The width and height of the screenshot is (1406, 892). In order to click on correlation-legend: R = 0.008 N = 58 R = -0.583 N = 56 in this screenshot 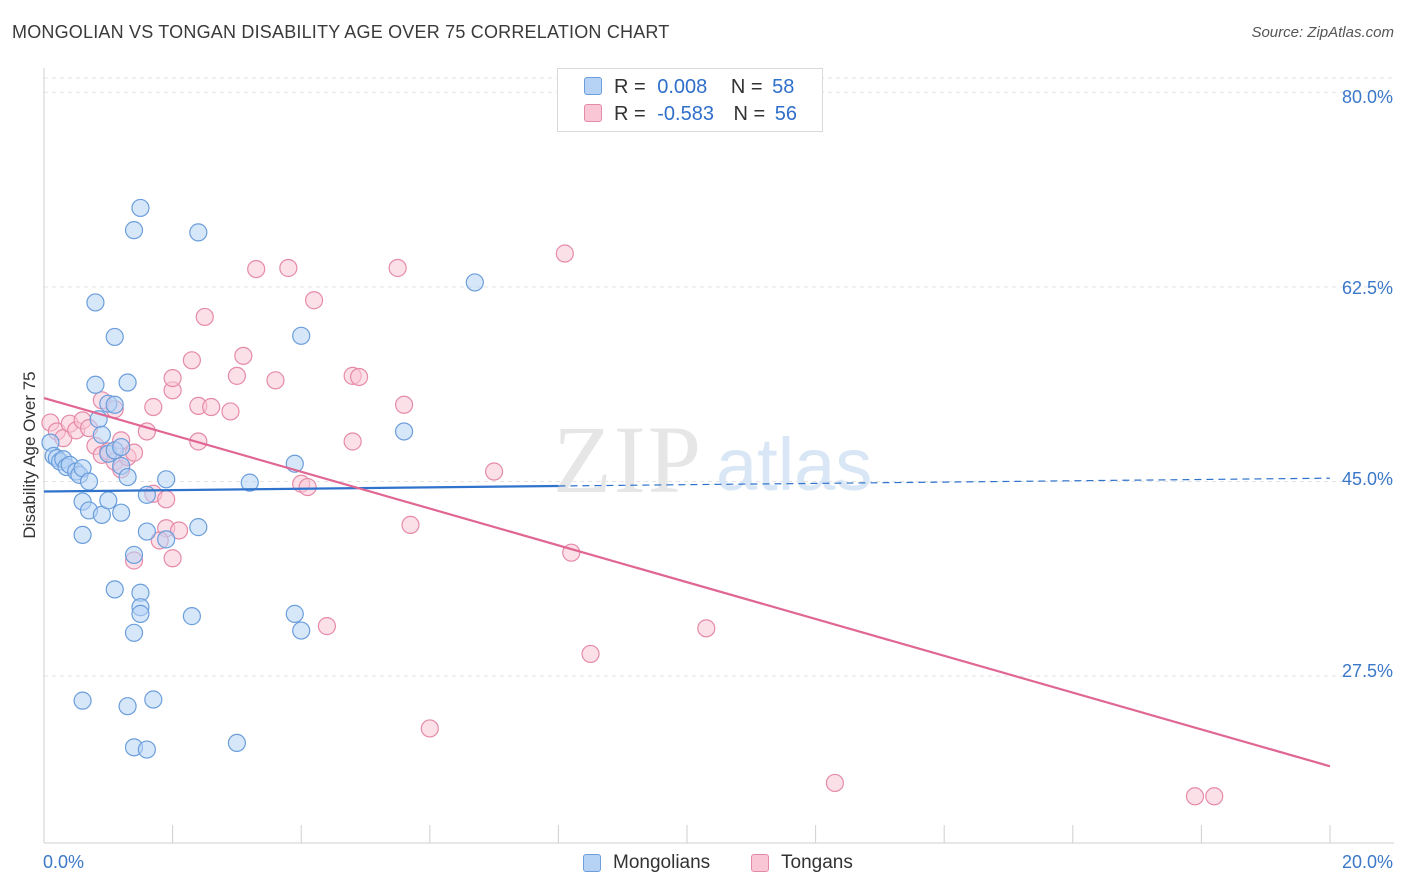, I will do `click(690, 100)`.